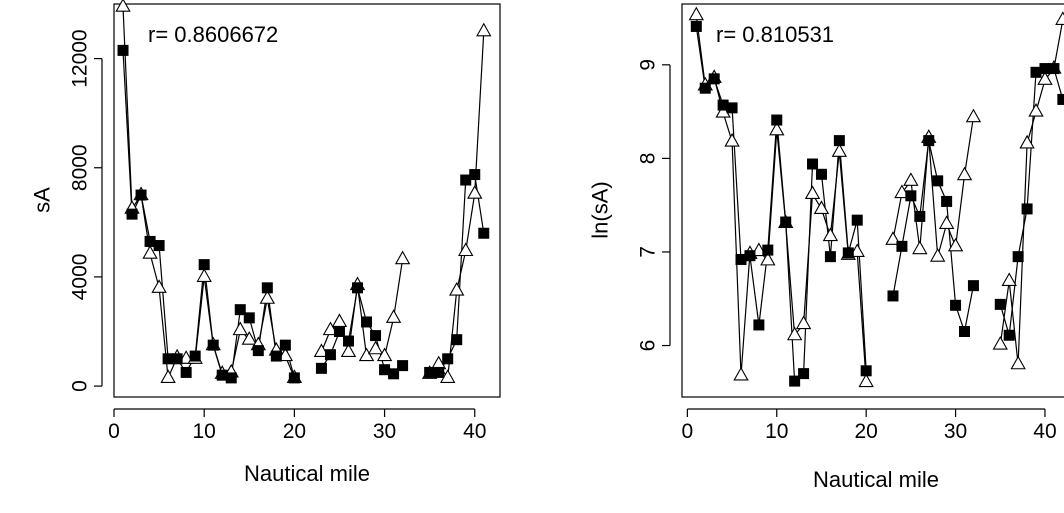  I want to click on chart0-x-tick-label: 0, so click(114, 431).